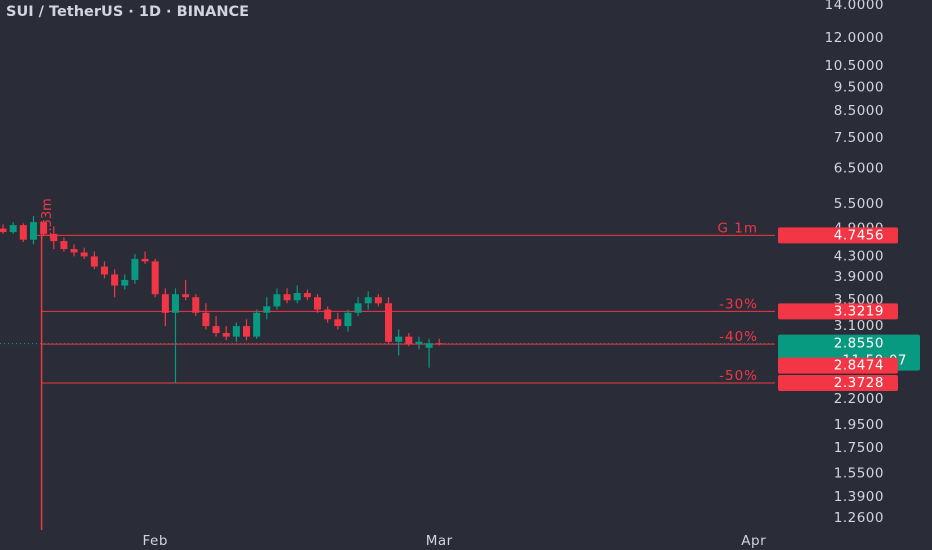  Describe the element at coordinates (859, 277) in the screenshot. I see `y-tick-label: 3.9000` at that location.